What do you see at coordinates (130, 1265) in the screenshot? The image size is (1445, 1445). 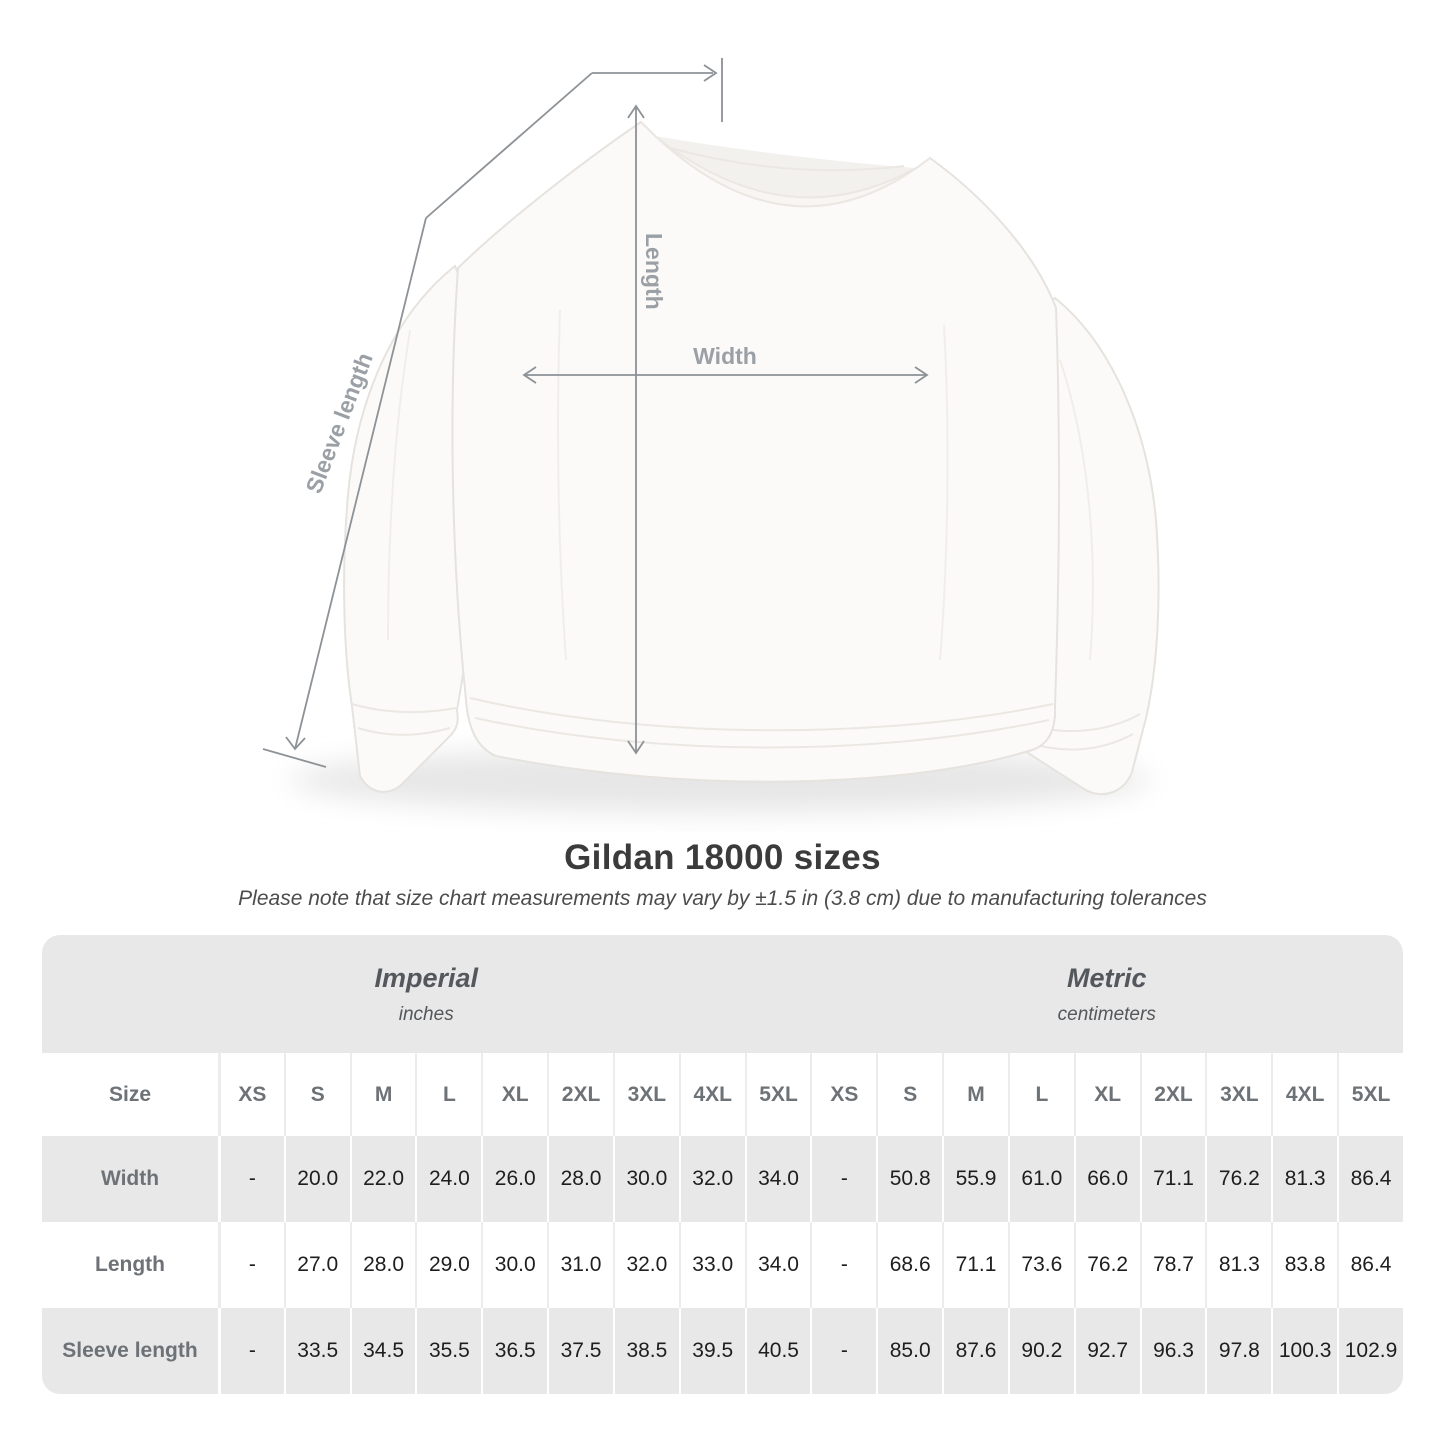 I see `row-header-length: Length` at bounding box center [130, 1265].